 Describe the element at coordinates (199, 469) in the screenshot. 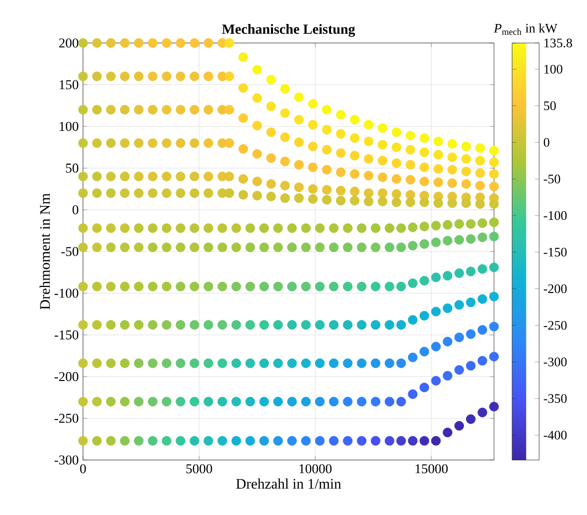

I see `x-tick-label: 5000` at that location.